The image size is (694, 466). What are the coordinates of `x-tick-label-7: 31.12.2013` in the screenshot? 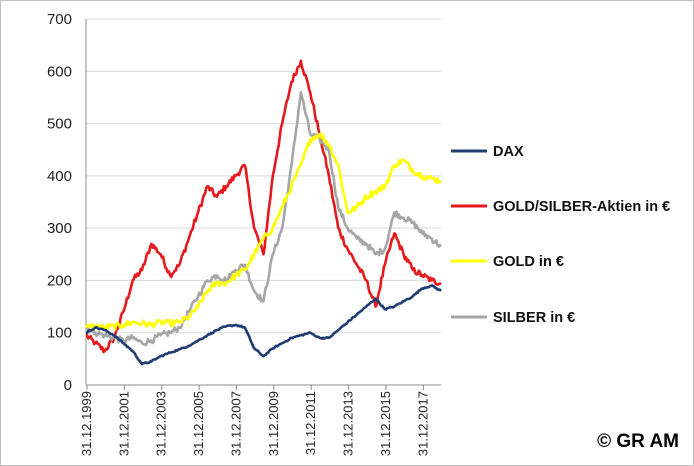 It's located at (348, 423).